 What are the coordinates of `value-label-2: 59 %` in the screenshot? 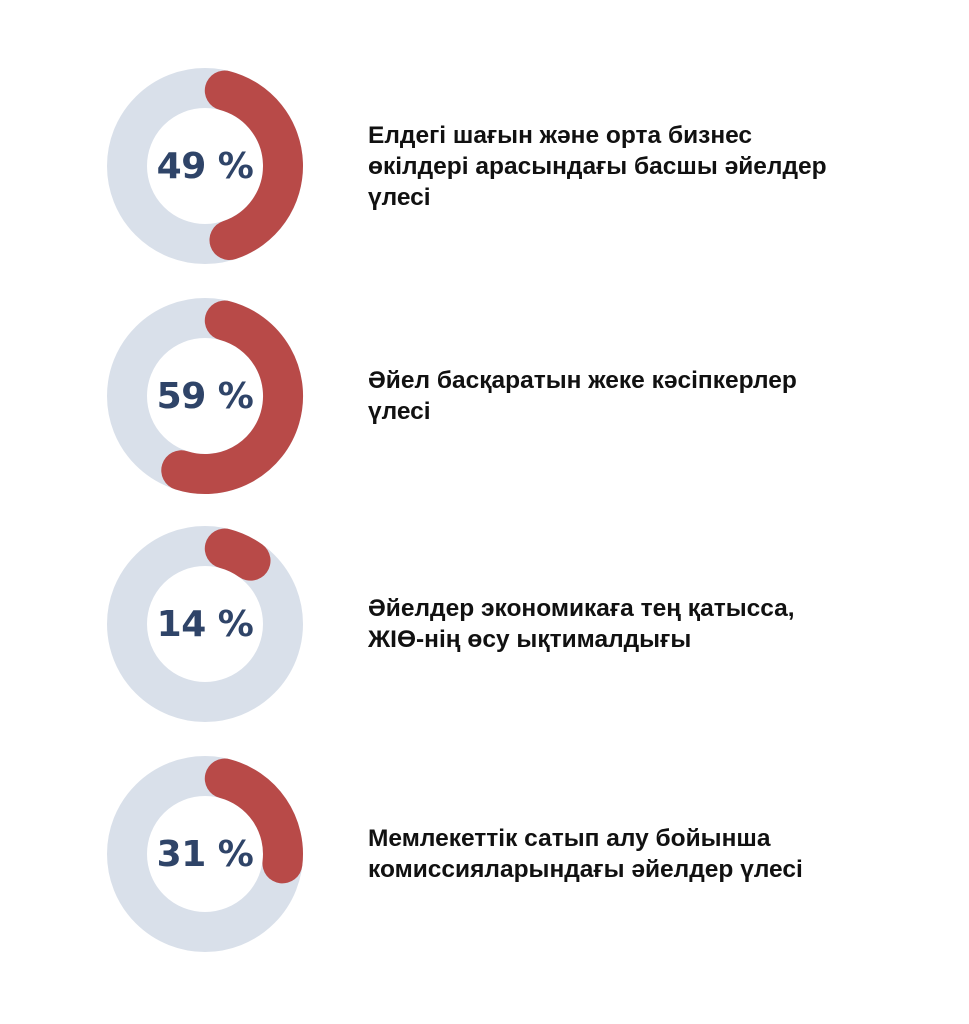 It's located at (205, 396).